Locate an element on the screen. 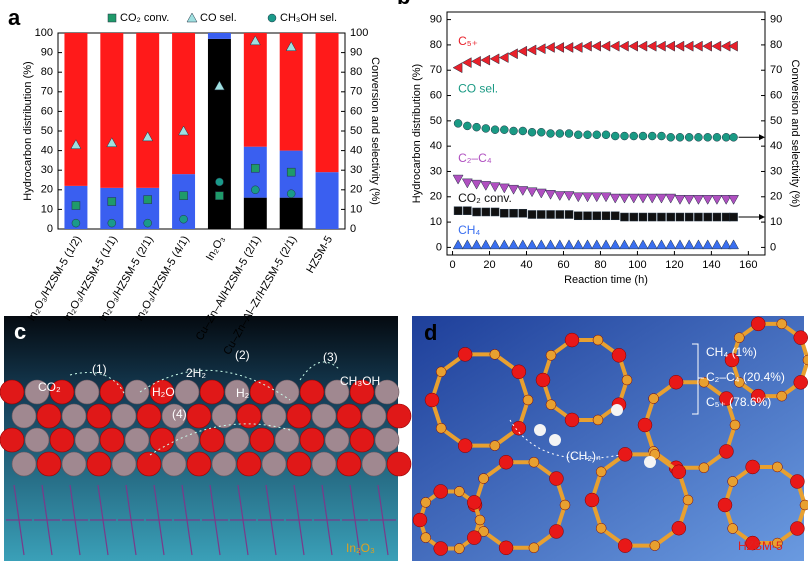 The width and height of the screenshot is (808, 565). image-label: CO₂ is located at coordinates (49, 387).